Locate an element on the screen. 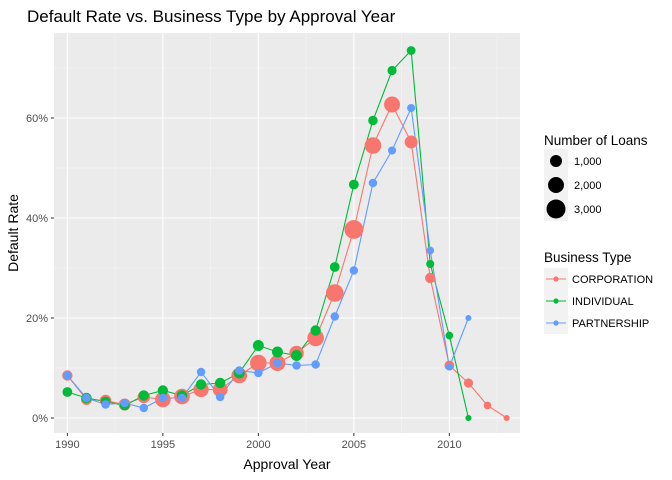 This screenshot has width=672, height=480. y-axis: 0% 20% 40% 60% is located at coordinates (40, 269).